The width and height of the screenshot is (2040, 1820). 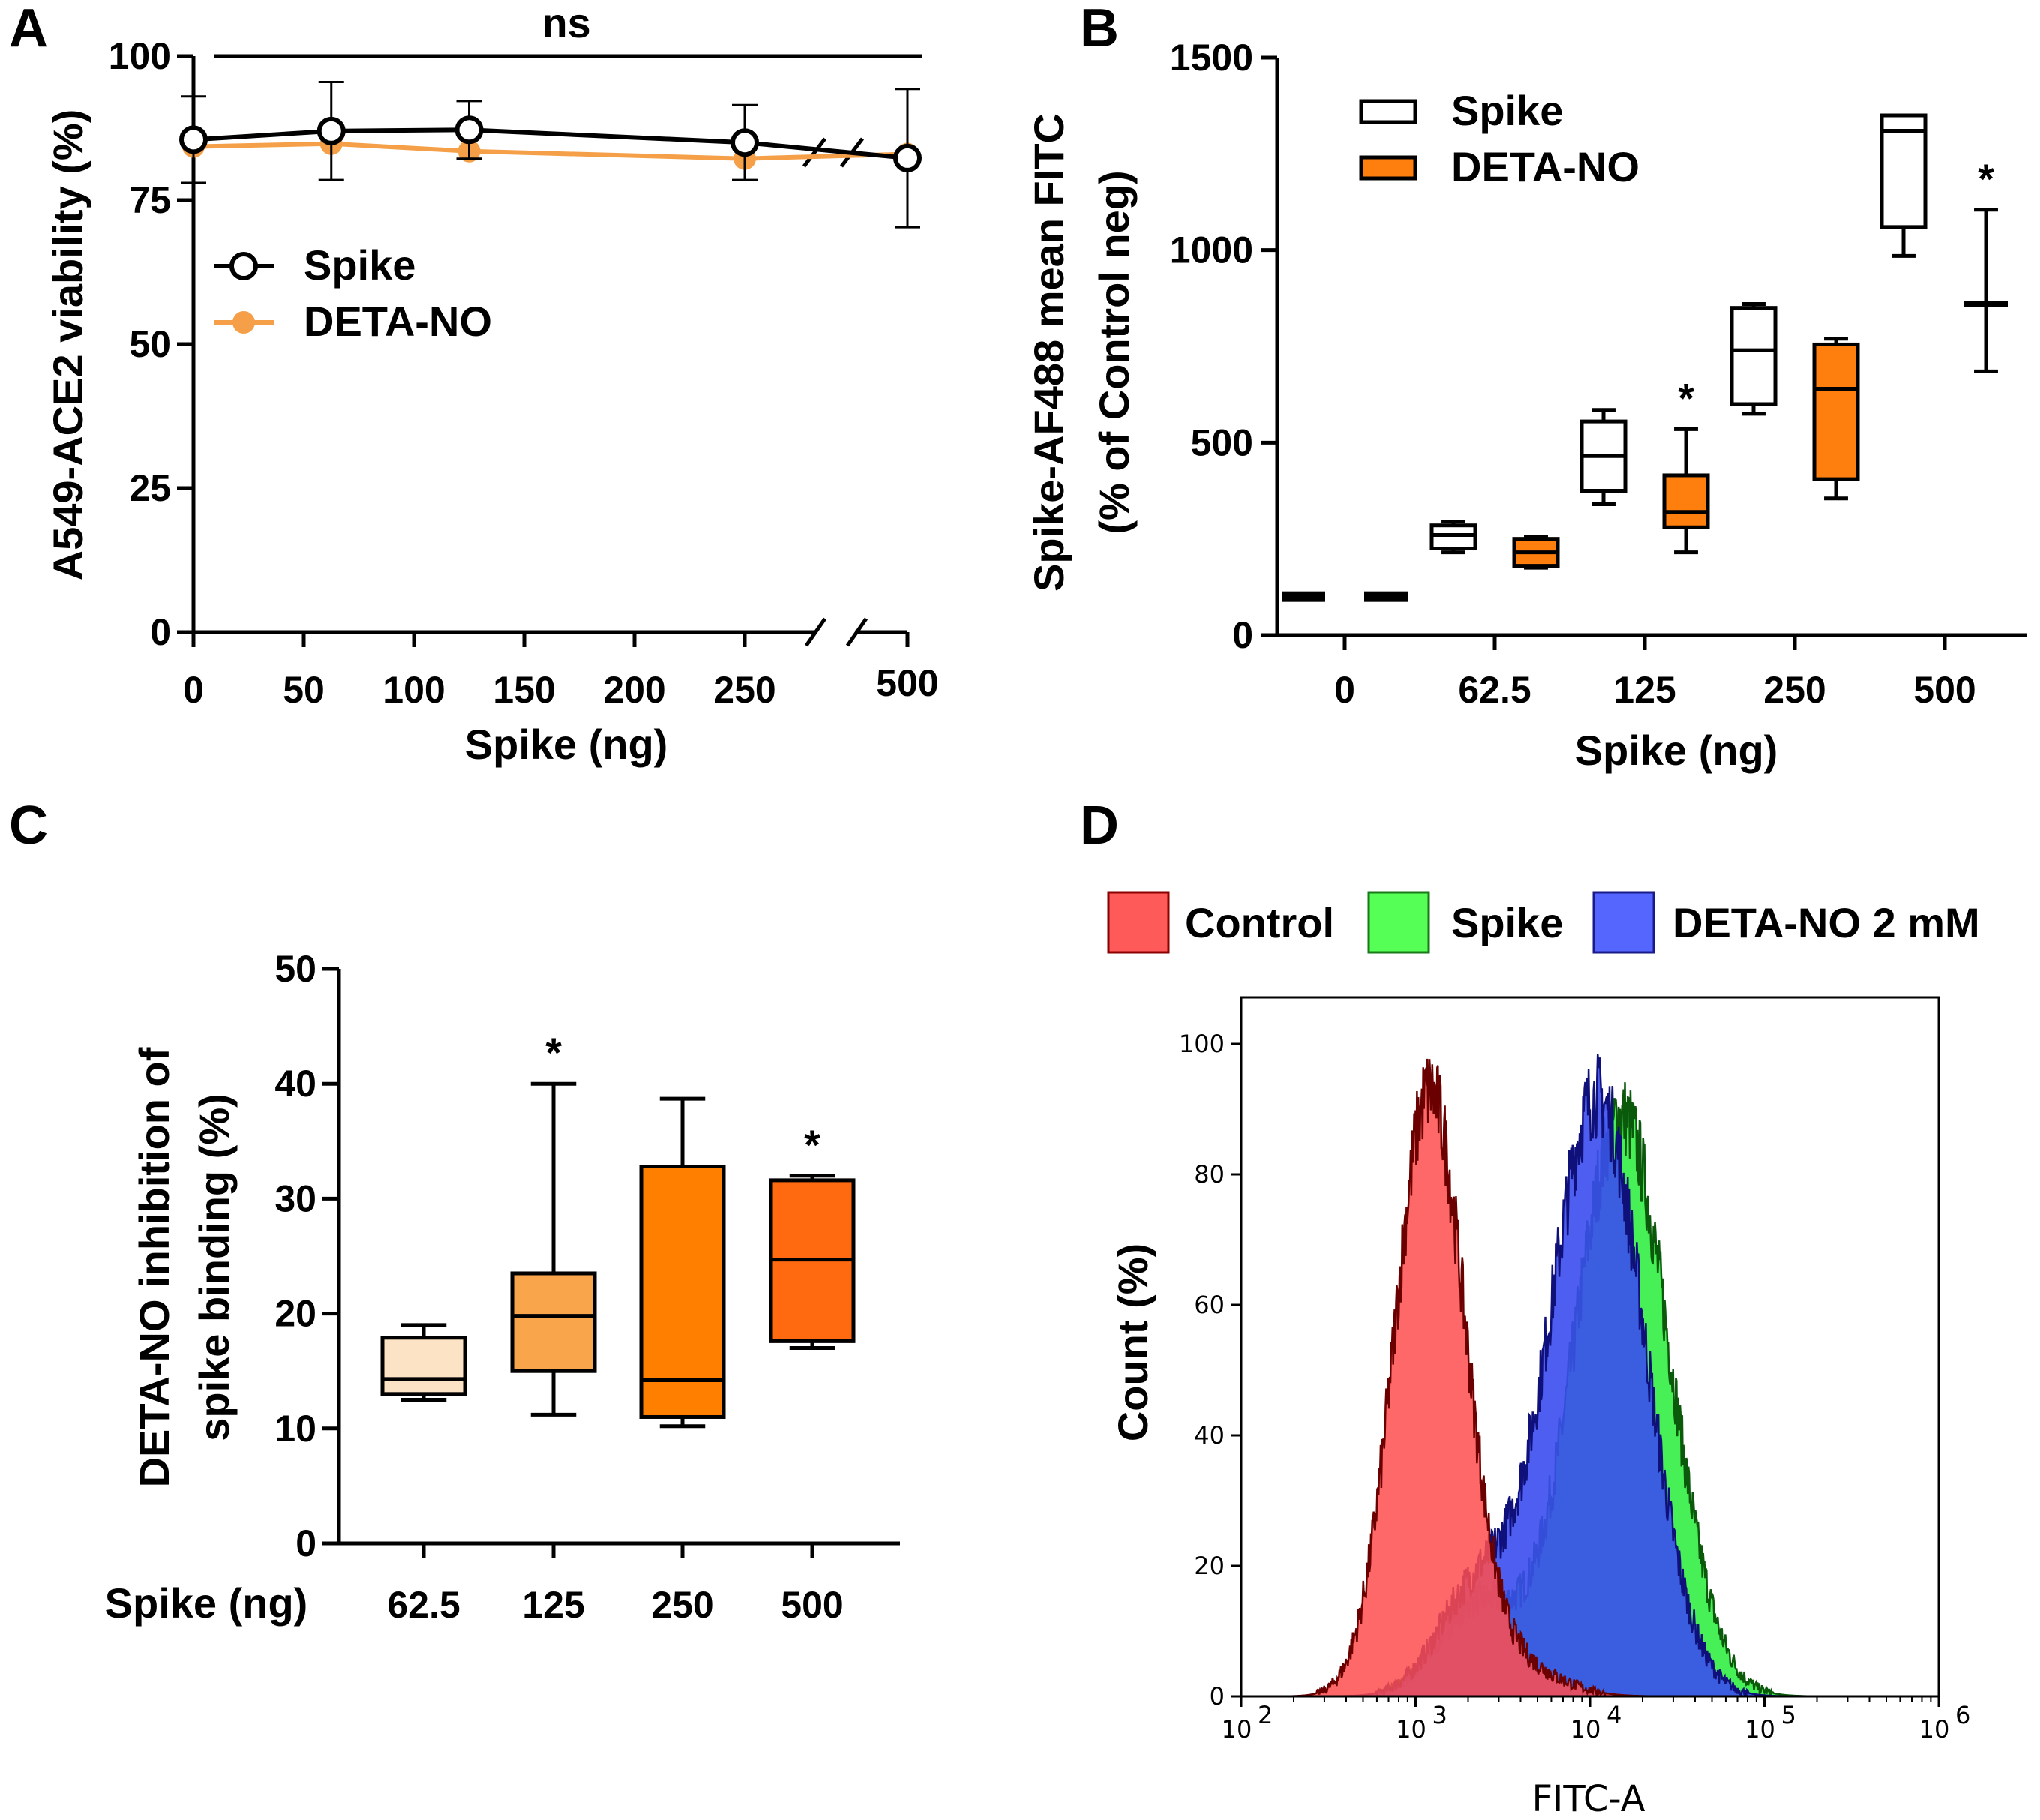 I want to click on panel-c-x-title: Spike (ng), so click(x=206, y=1603).